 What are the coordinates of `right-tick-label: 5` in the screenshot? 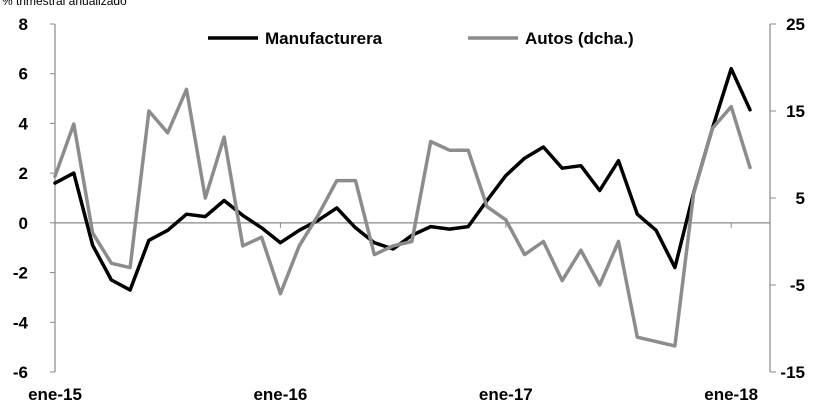 It's located at (800, 198).